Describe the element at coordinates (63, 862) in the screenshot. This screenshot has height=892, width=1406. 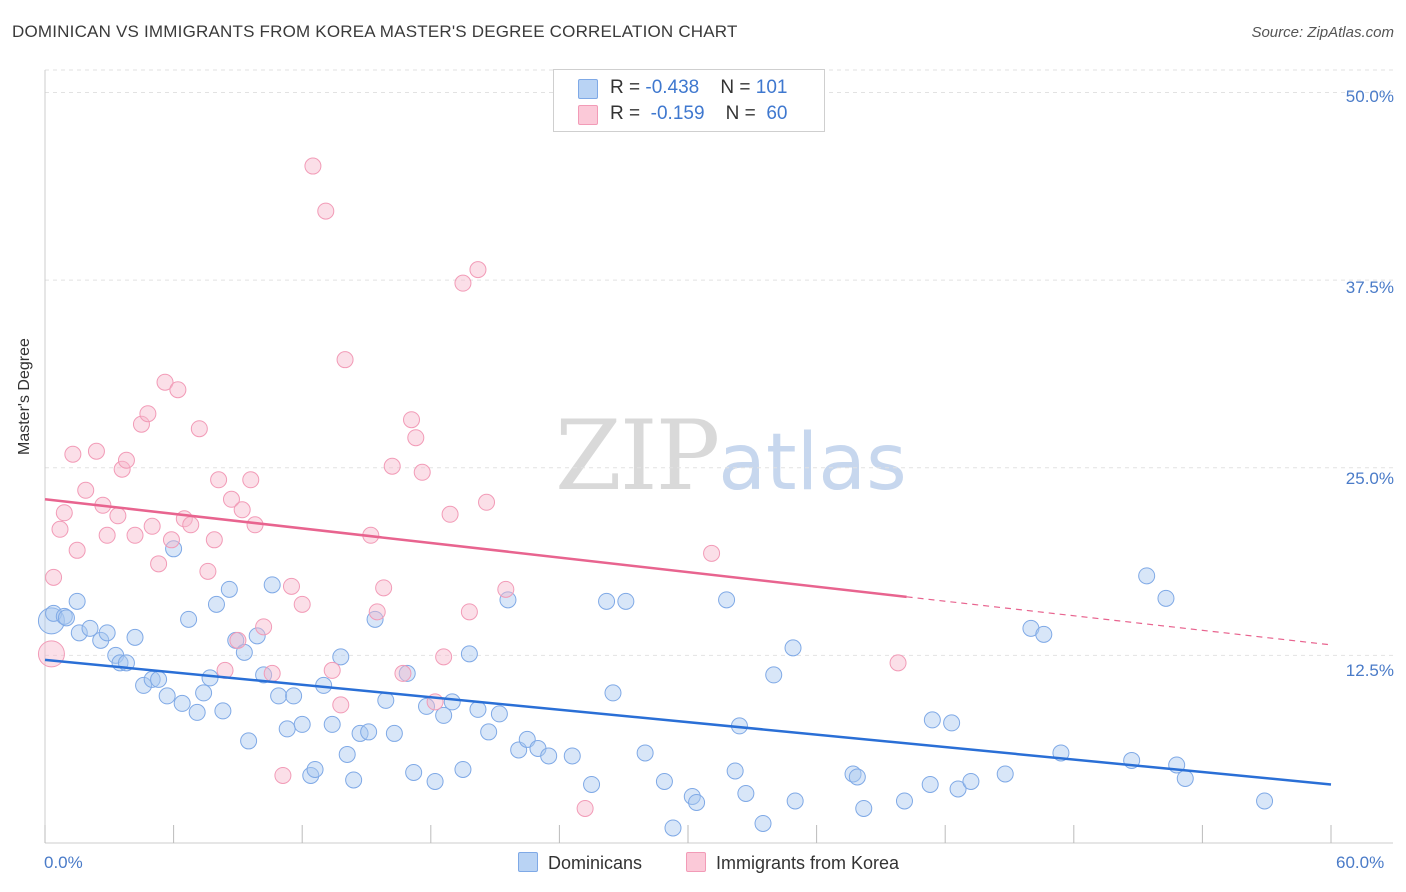
I see `x-tick-label-min: 0.0%` at that location.